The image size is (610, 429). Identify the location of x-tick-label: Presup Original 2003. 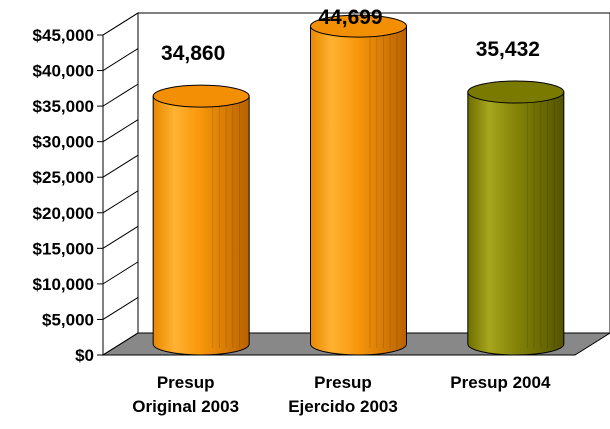
(185, 394).